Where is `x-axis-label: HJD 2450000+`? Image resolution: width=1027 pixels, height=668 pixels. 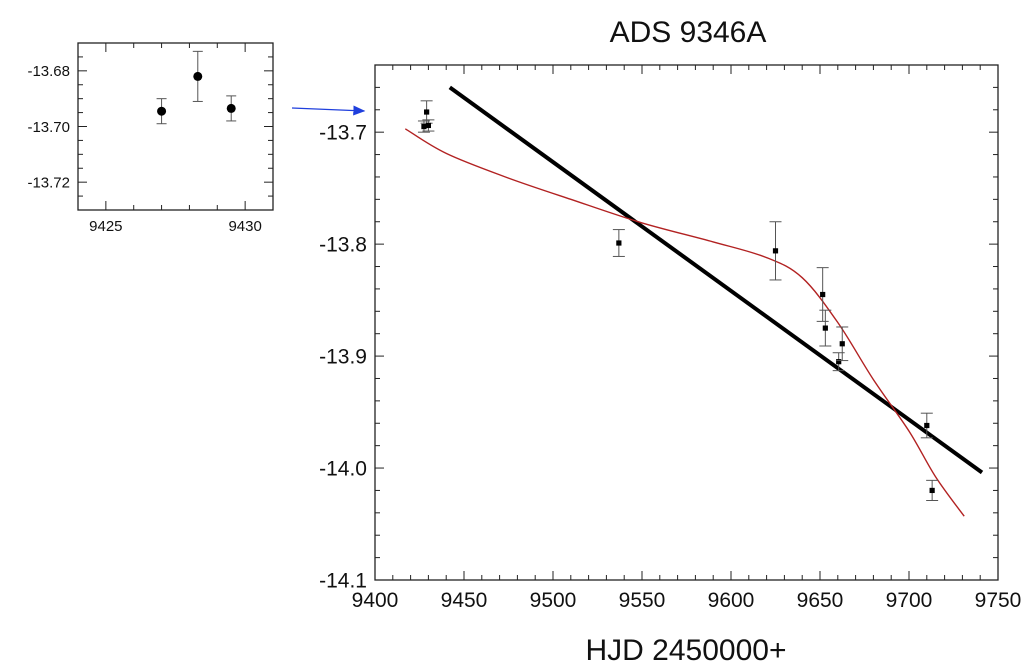 x-axis-label: HJD 2450000+ is located at coordinates (686, 650).